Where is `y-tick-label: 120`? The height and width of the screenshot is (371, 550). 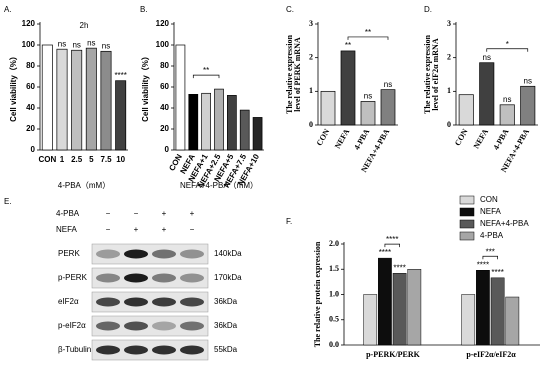 y-tick-label: 120 is located at coordinates (163, 23).